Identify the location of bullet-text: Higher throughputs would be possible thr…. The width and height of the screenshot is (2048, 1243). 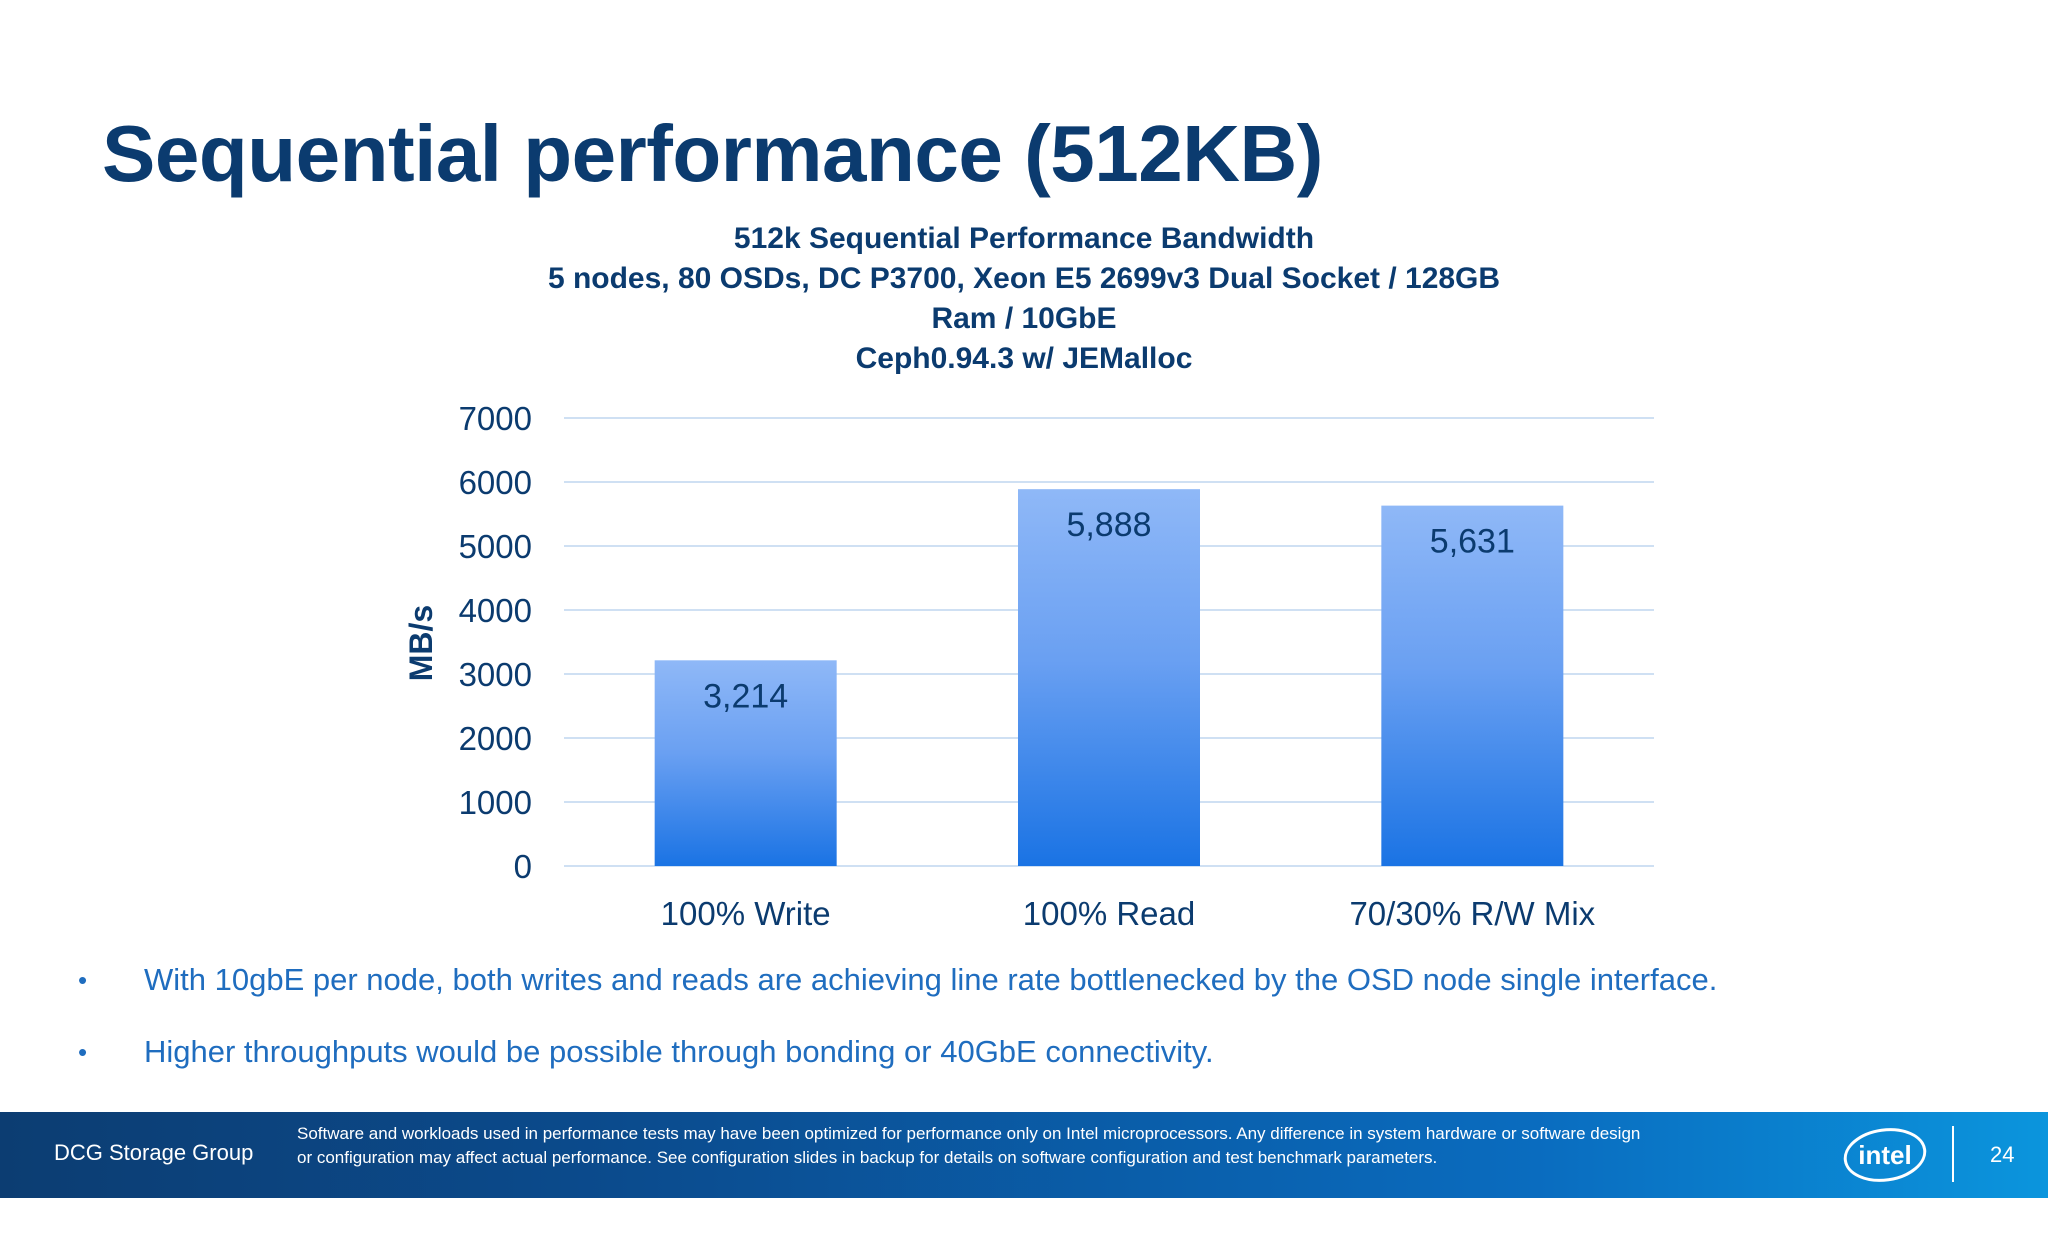
(679, 1051).